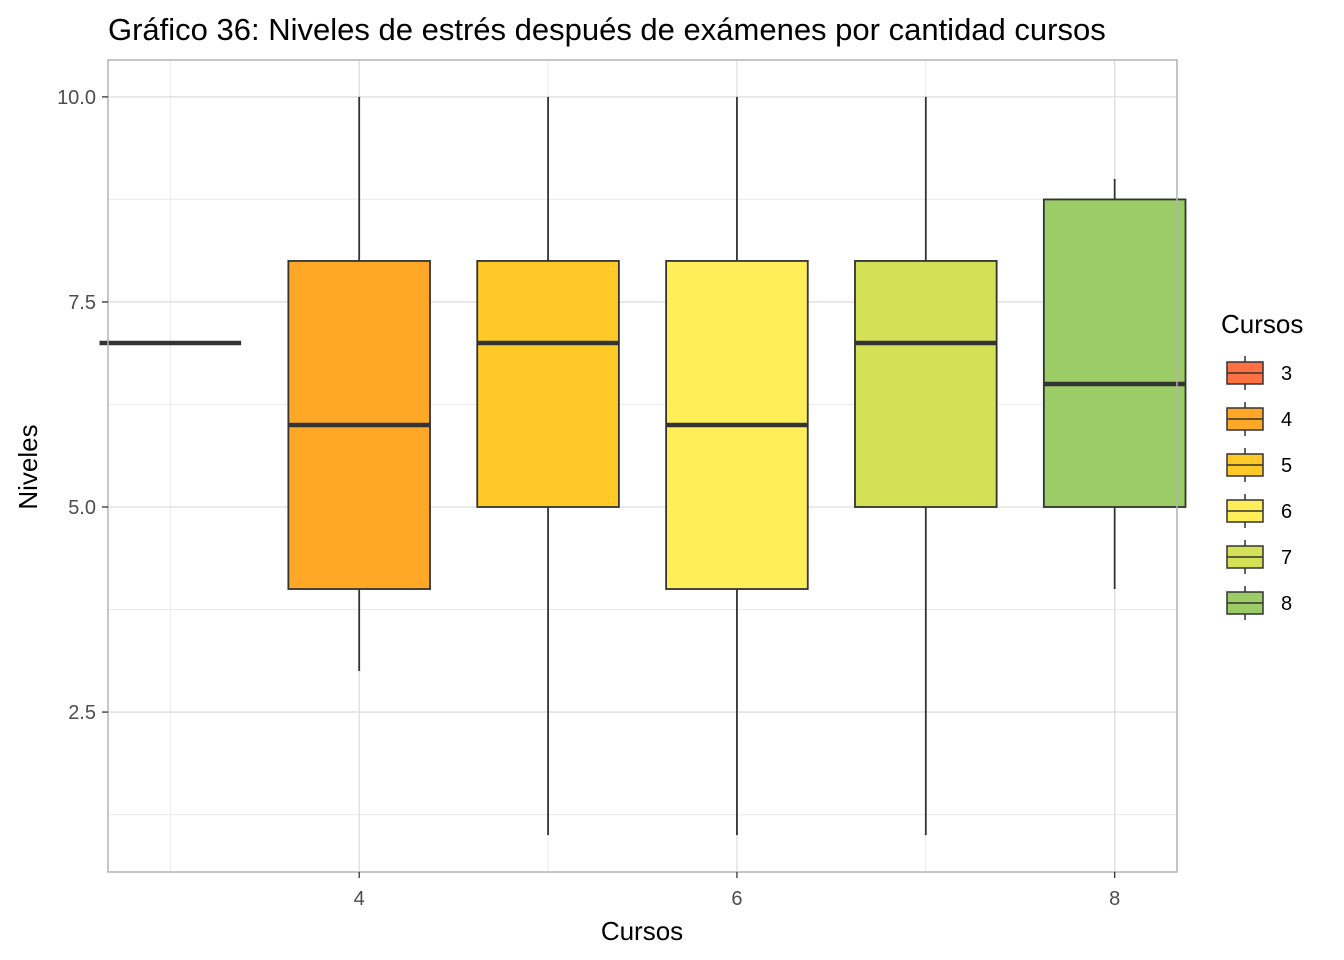 The image size is (1344, 960). What do you see at coordinates (1259, 419) in the screenshot?
I see `legend-item-4: 4` at bounding box center [1259, 419].